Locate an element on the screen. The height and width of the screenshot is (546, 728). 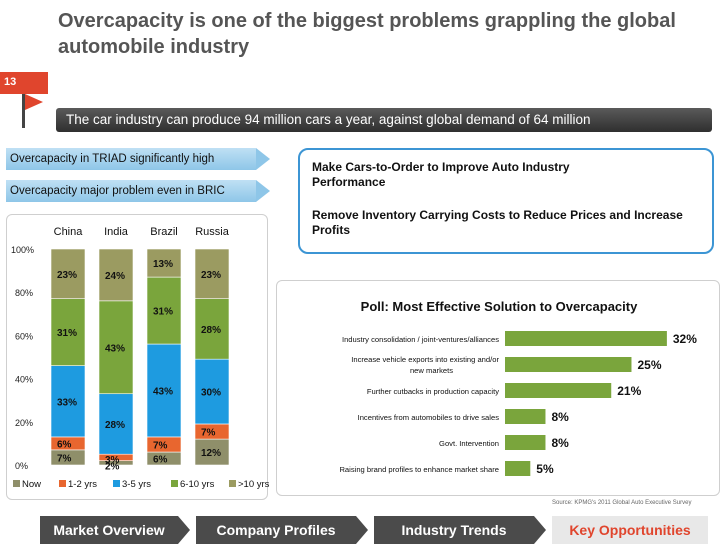
category-label: China is located at coordinates (69, 232).